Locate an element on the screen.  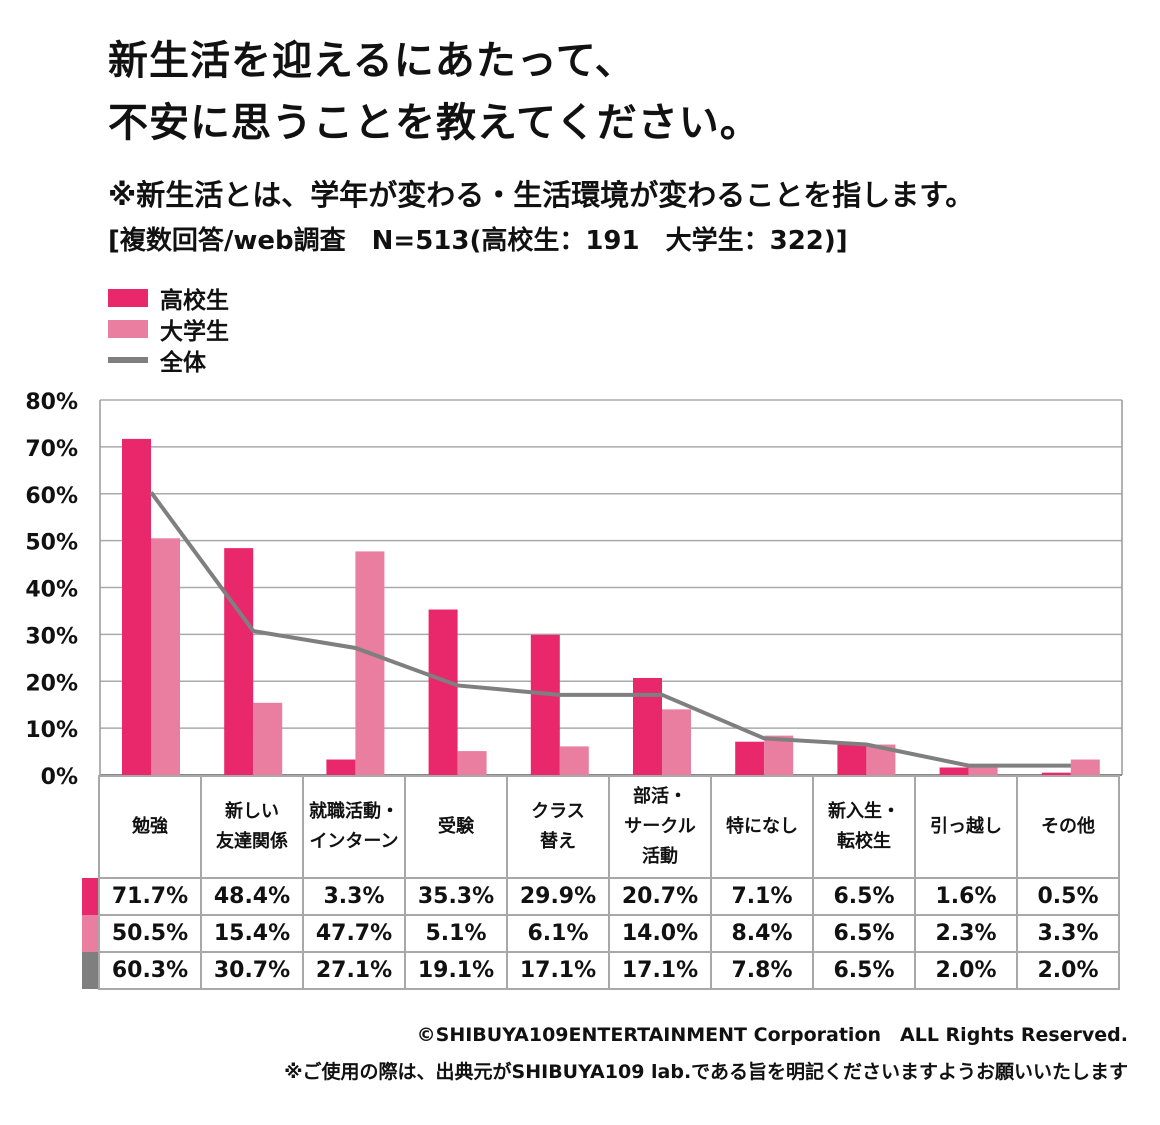
legend-label: 大学生 is located at coordinates (194, 331).